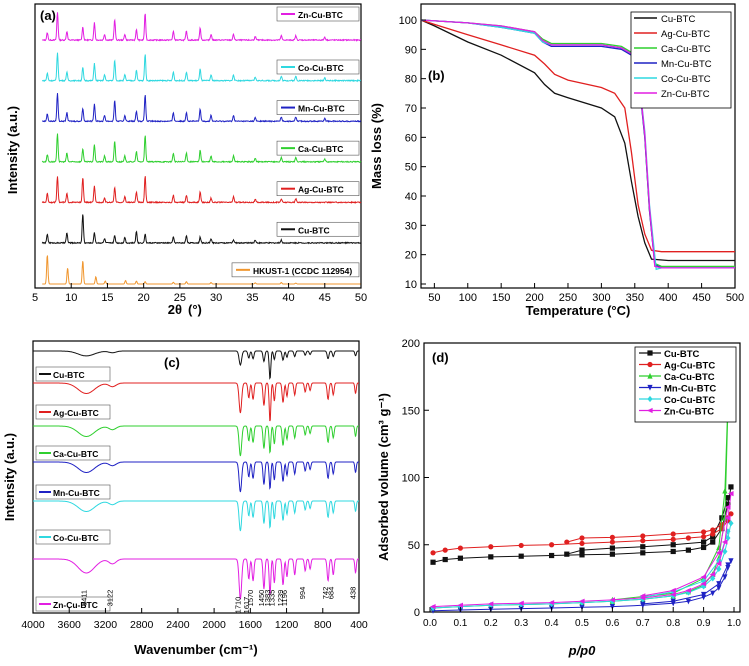 The image size is (749, 666). What do you see at coordinates (411, 50) in the screenshot?
I see `y-tick-label-b-90: 90` at bounding box center [411, 50].